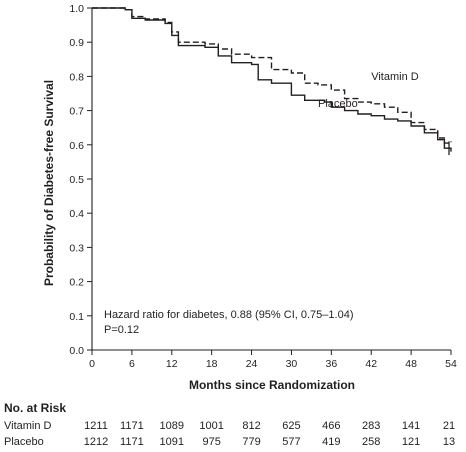 This screenshot has width=466, height=452. I want to click on y-tick-label: 0.2, so click(76, 283).